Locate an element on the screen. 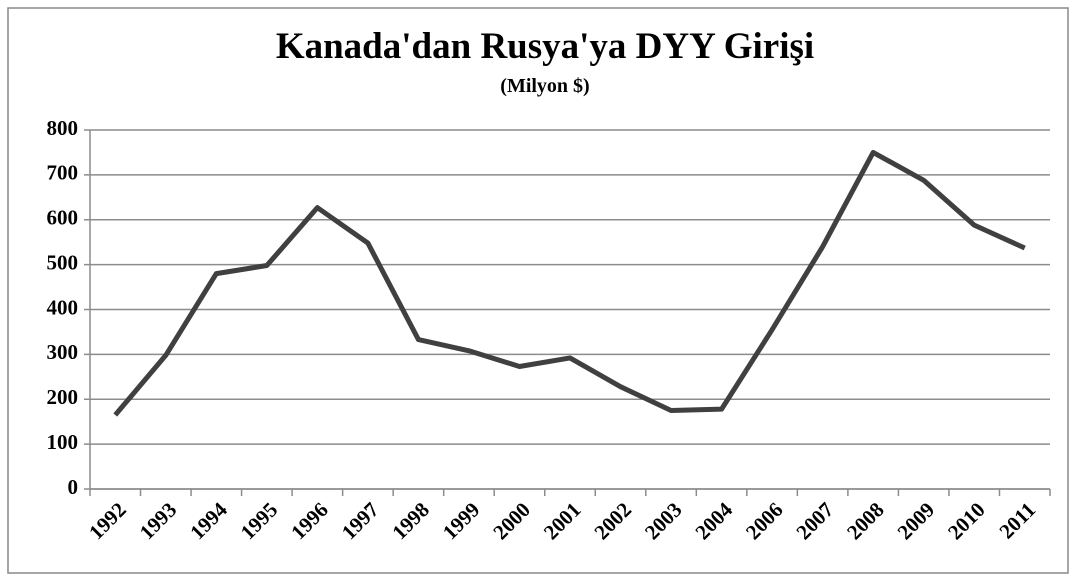 The image size is (1076, 581). y-tick-label: 800 is located at coordinates (63, 128).